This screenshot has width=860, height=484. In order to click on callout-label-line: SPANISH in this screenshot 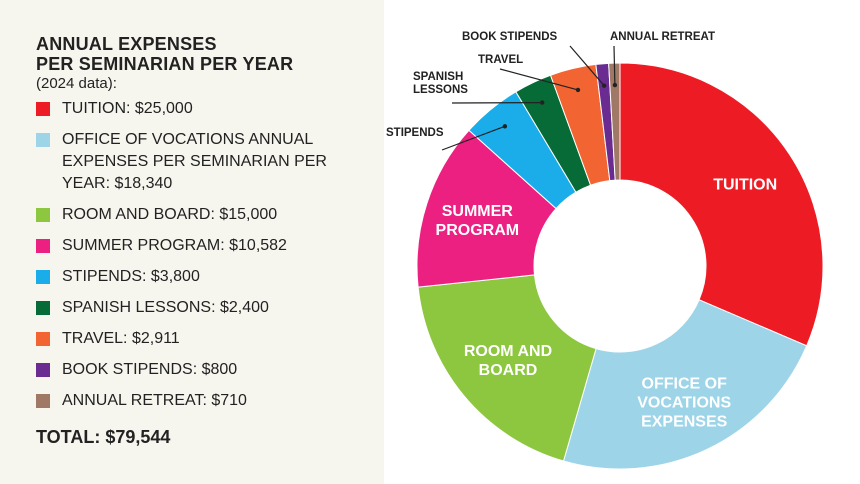, I will do `click(438, 77)`.